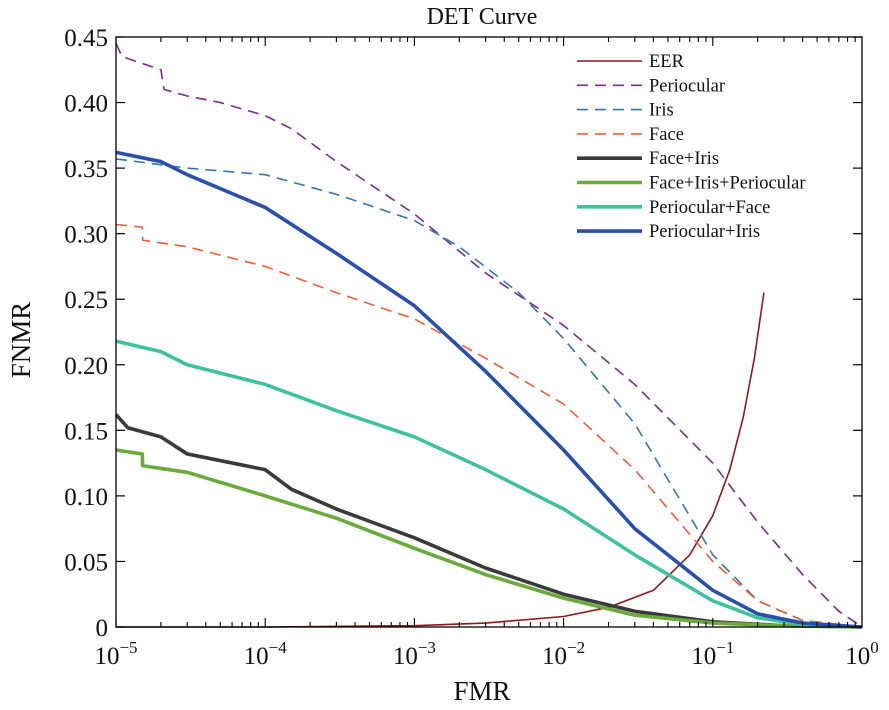 The image size is (889, 710). Describe the element at coordinates (667, 62) in the screenshot. I see `legend-label: EER` at that location.